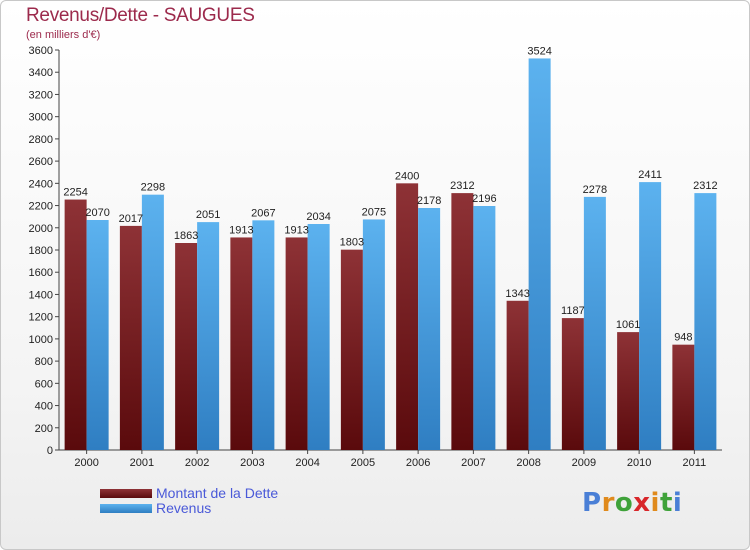  Describe the element at coordinates (44, 384) in the screenshot. I see `y-tick-label: 600` at that location.